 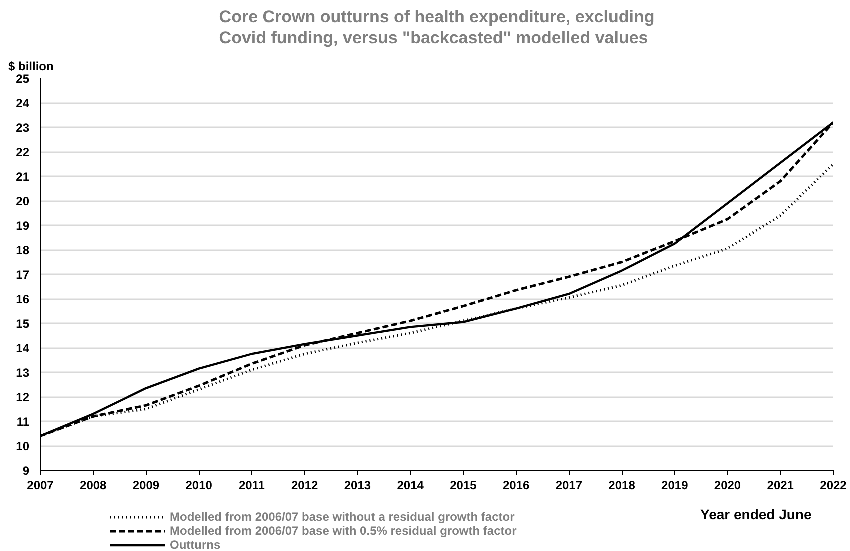 I want to click on legend-label: Modelled from 2006/07 base without a residual growth factor, so click(x=342, y=517).